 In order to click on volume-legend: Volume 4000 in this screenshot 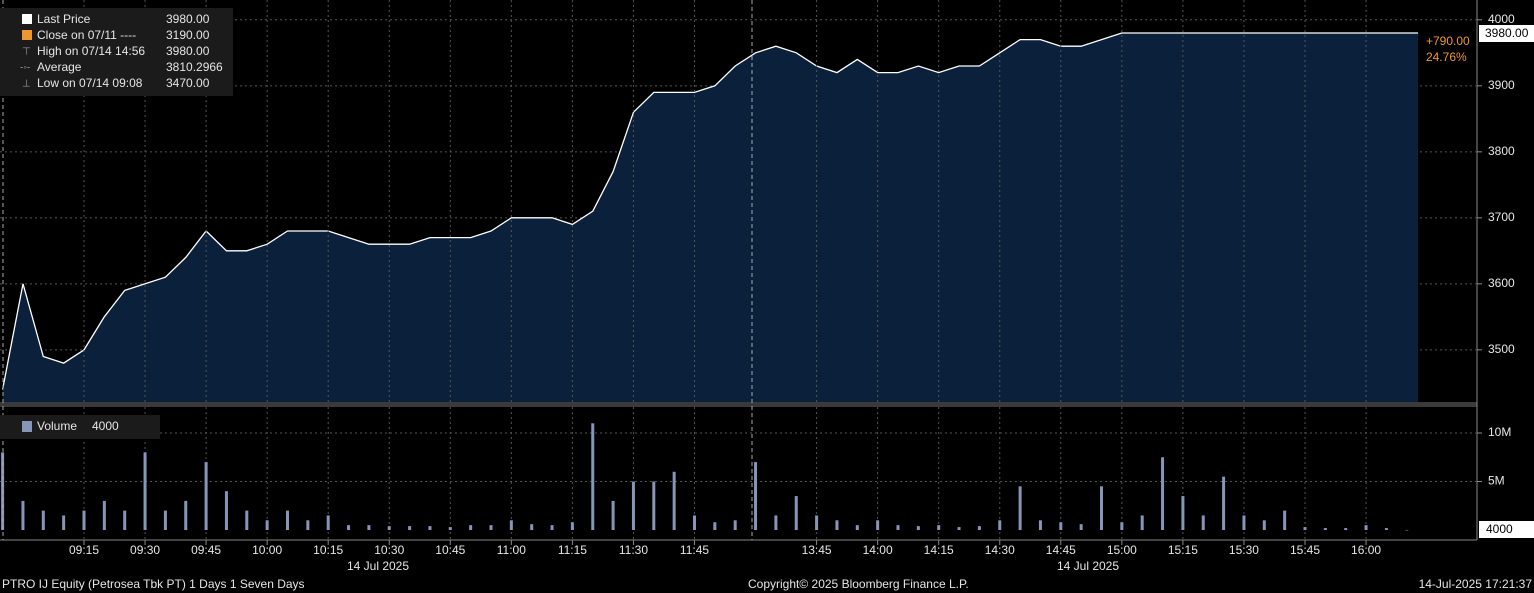, I will do `click(80, 427)`.